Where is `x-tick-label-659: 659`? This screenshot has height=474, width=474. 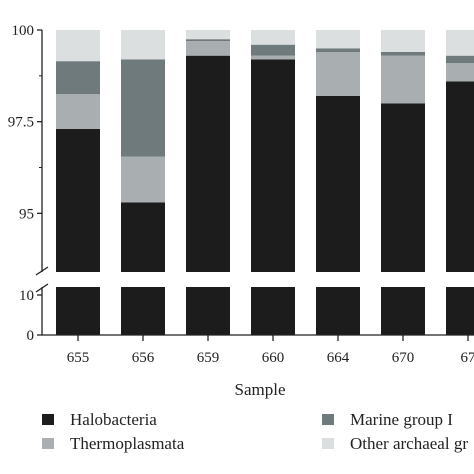 x-tick-label-659: 659 is located at coordinates (208, 358).